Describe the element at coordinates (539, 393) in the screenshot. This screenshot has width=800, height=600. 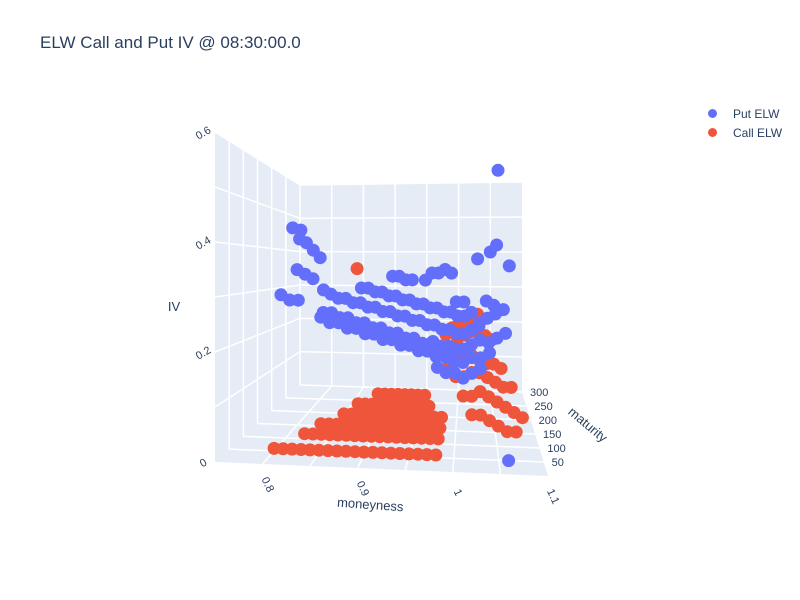
I see `y-tick-label: 300` at that location.